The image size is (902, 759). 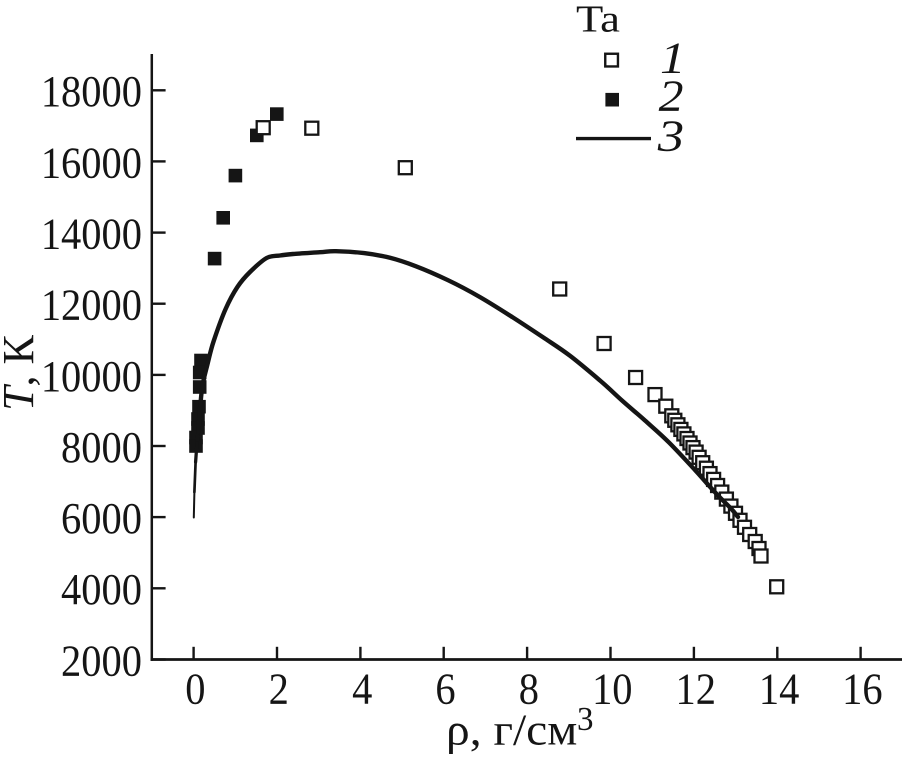 What do you see at coordinates (101, 661) in the screenshot?
I see `svg-text: 2000` at bounding box center [101, 661].